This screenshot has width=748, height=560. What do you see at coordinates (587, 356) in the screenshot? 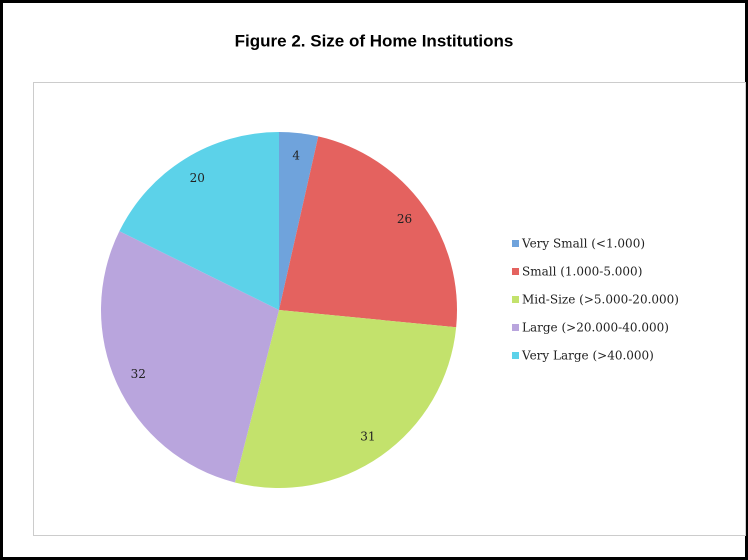
I see `legend-label: Very Large (>40.000)` at bounding box center [587, 356].